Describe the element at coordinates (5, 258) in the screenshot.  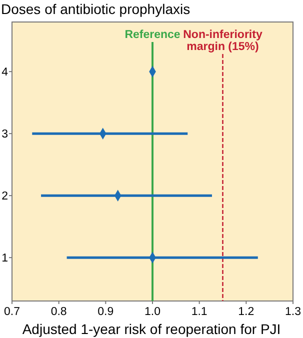
I see `y-tick-label: 1` at that location.